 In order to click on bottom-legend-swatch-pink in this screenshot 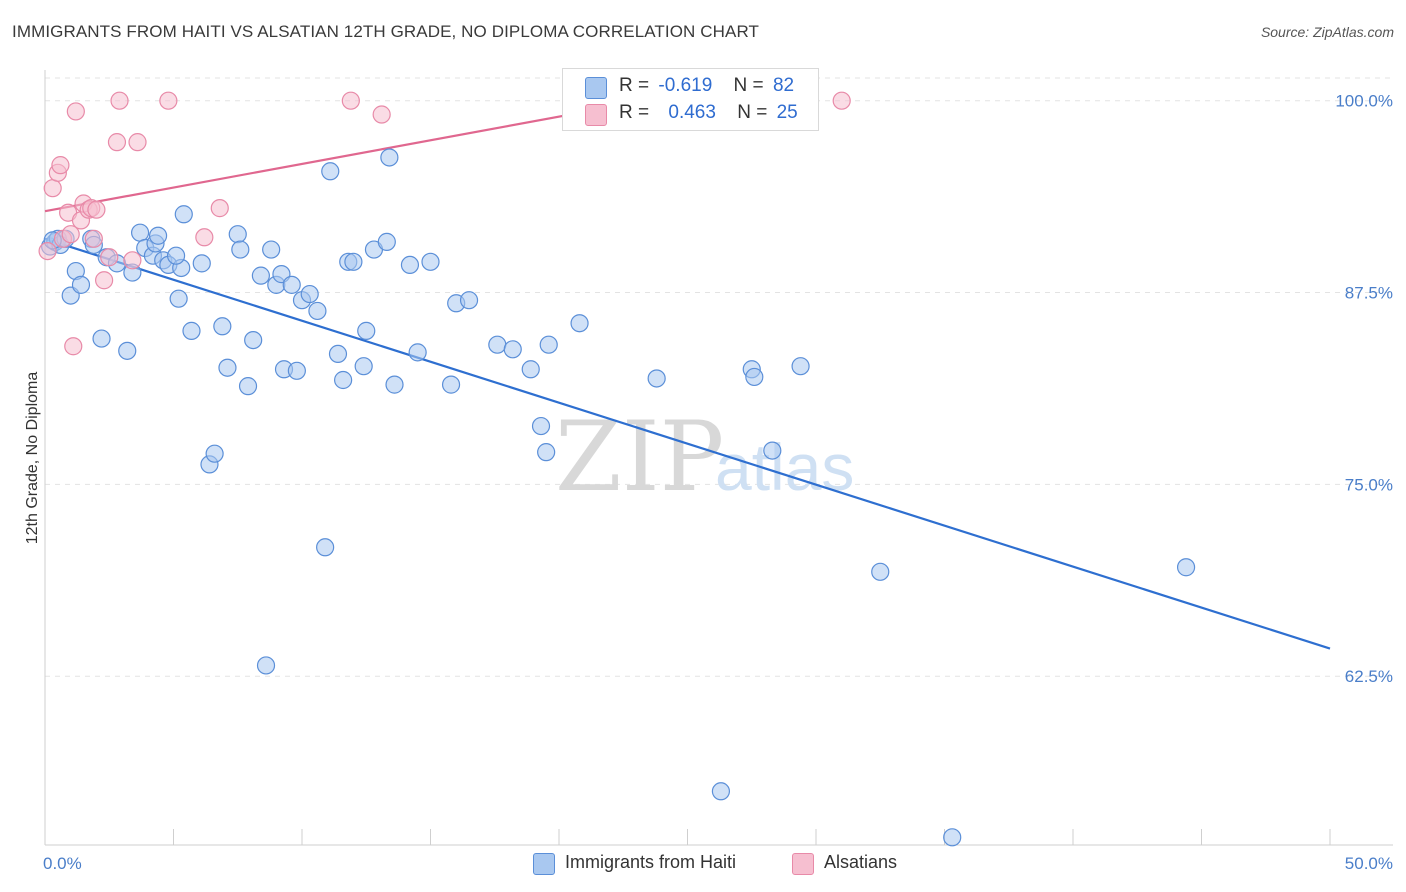, I will do `click(803, 864)`.